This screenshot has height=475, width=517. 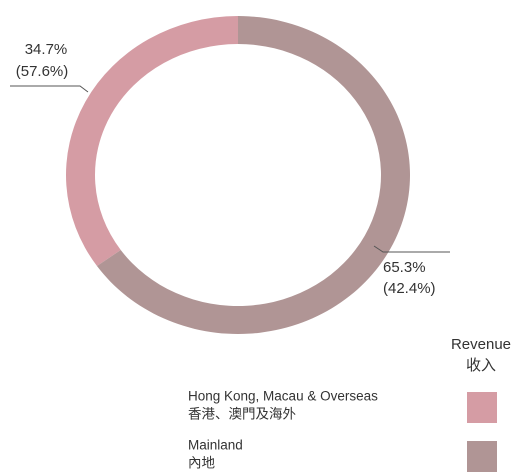 What do you see at coordinates (42, 71) in the screenshot?
I see `data-label-secondary: (57.6%)` at bounding box center [42, 71].